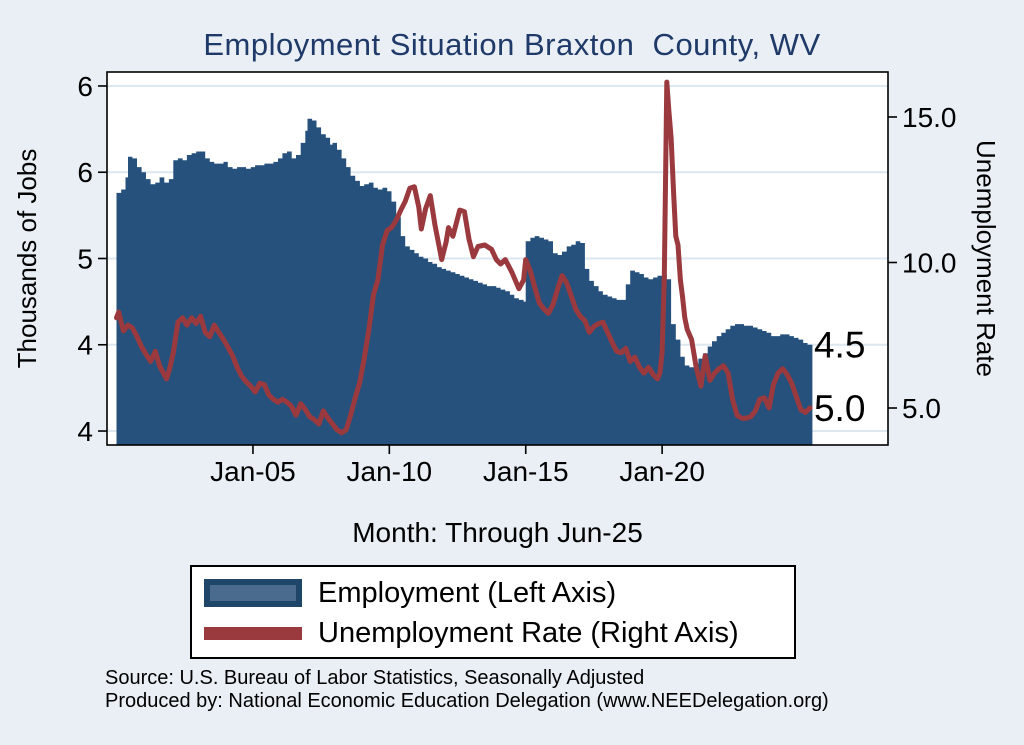  I want to click on legend-row-employment: Employment (Left Axis), so click(496, 592).